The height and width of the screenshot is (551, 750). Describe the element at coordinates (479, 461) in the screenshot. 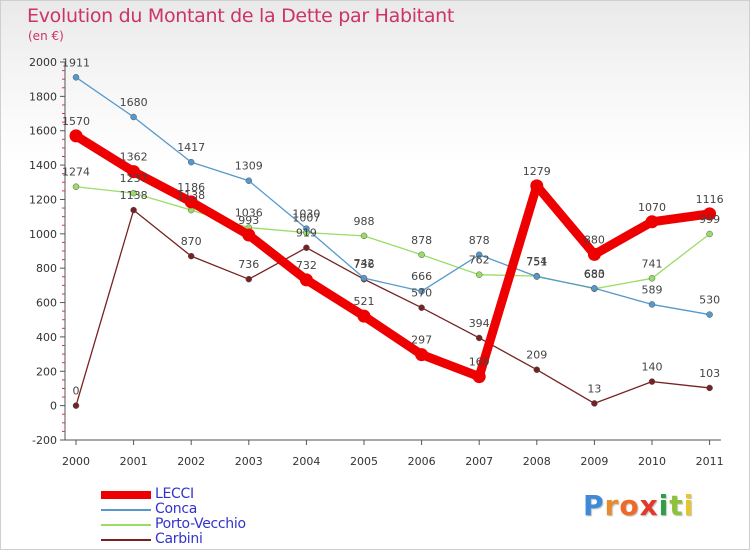

I see `x-tick-label: 2007` at that location.